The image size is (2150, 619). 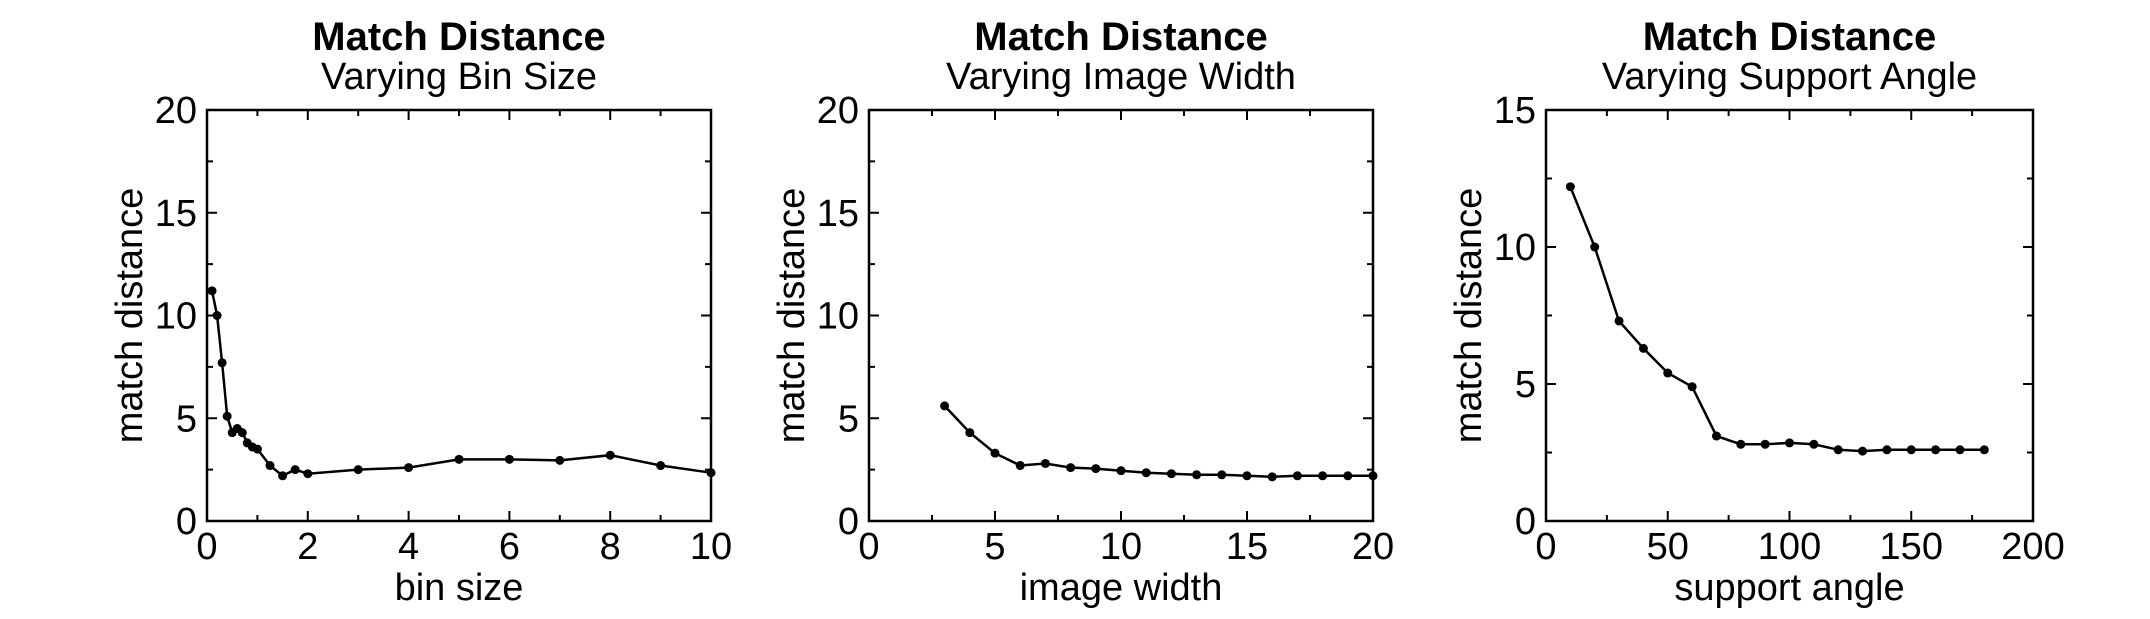 I want to click on chart2-x-axis-label: image width, so click(x=1121, y=588).